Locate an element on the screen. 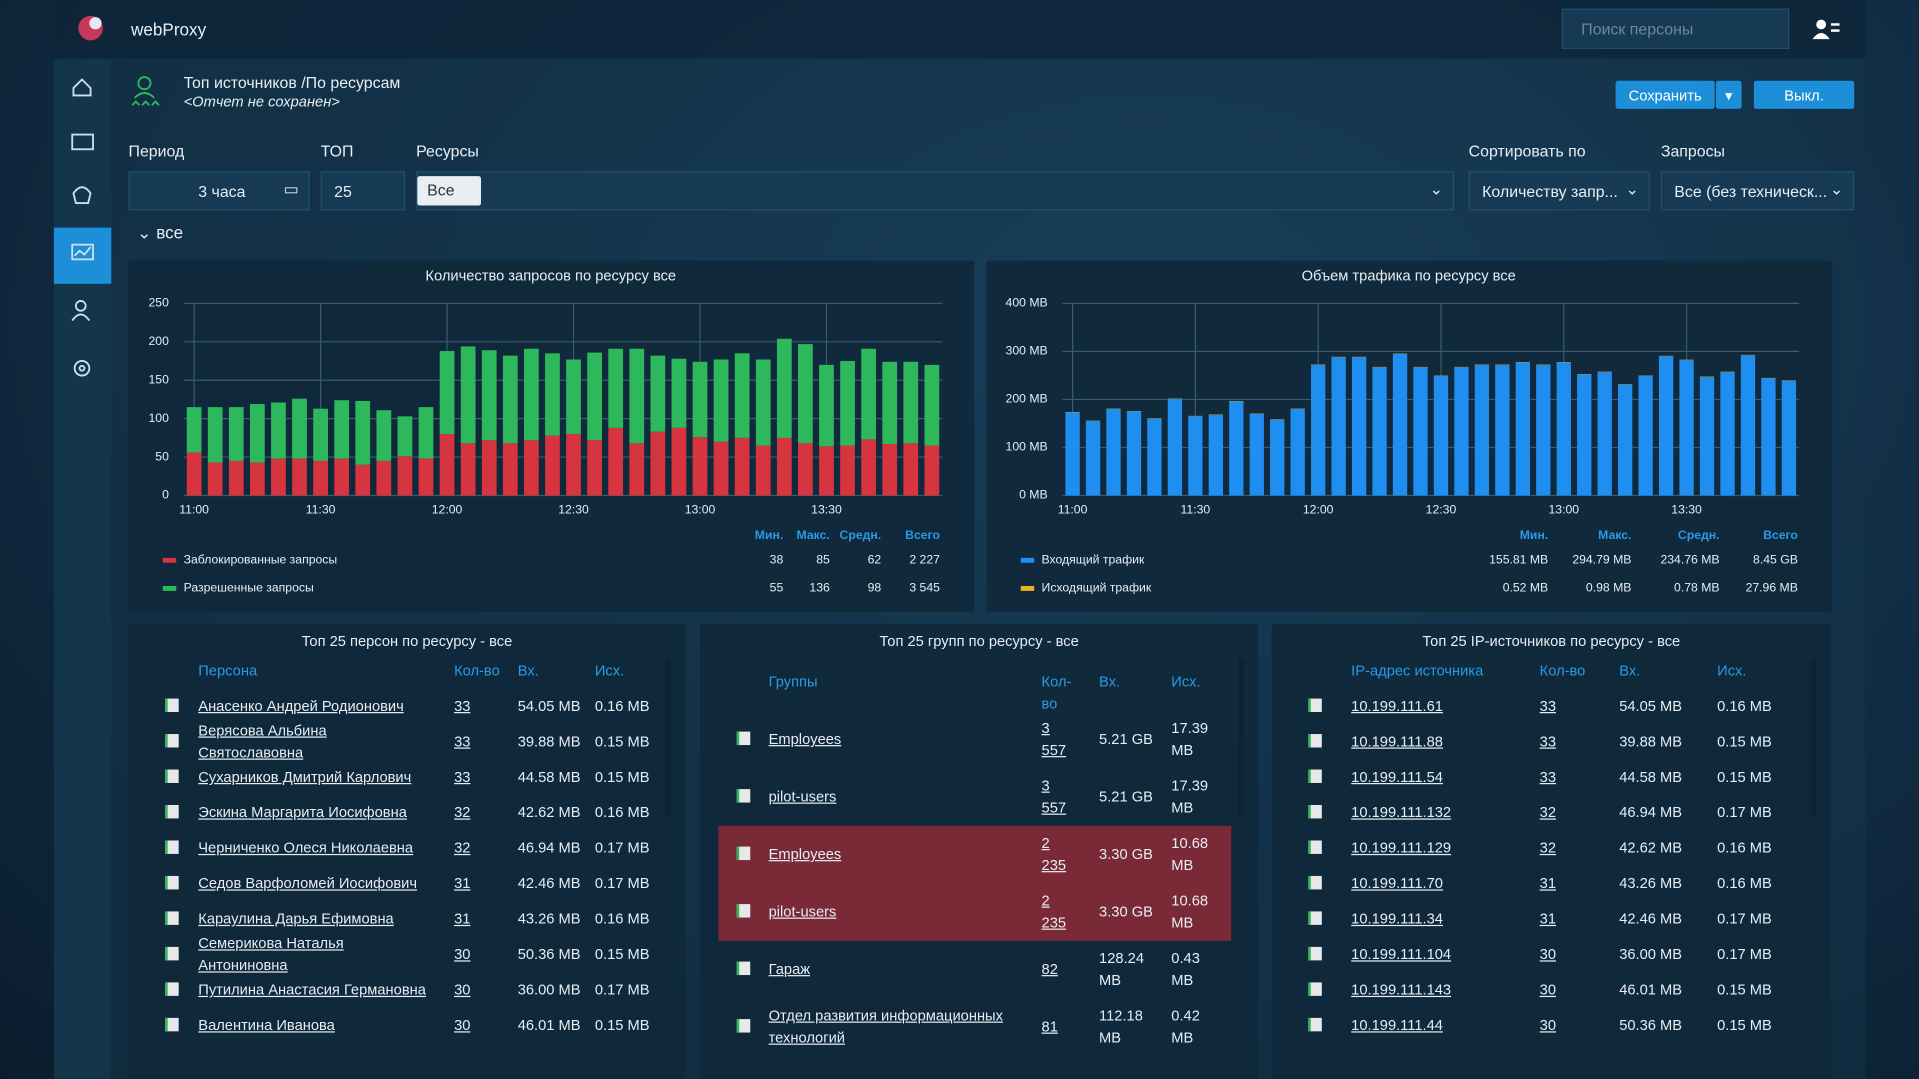  legend-label: Разрешенные запросы is located at coordinates (249, 588).